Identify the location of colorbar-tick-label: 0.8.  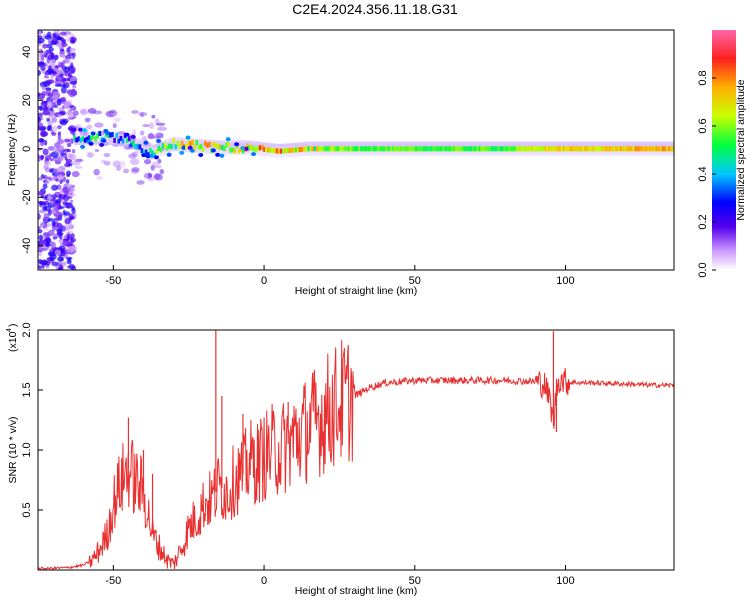
(703, 77).